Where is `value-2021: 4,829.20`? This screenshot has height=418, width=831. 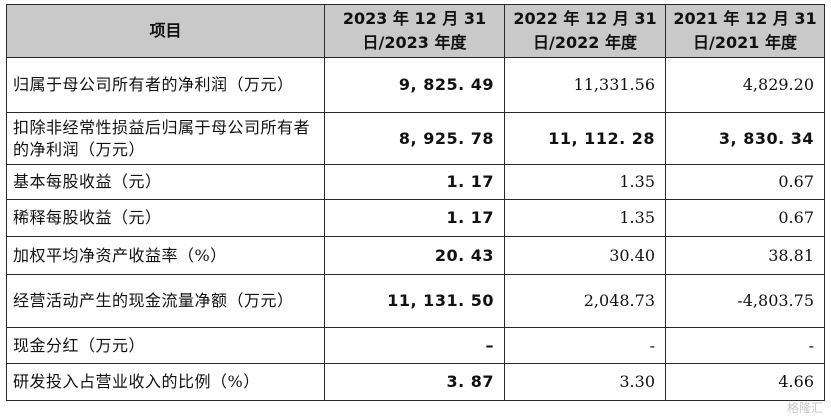 value-2021: 4,829.20 is located at coordinates (745, 85).